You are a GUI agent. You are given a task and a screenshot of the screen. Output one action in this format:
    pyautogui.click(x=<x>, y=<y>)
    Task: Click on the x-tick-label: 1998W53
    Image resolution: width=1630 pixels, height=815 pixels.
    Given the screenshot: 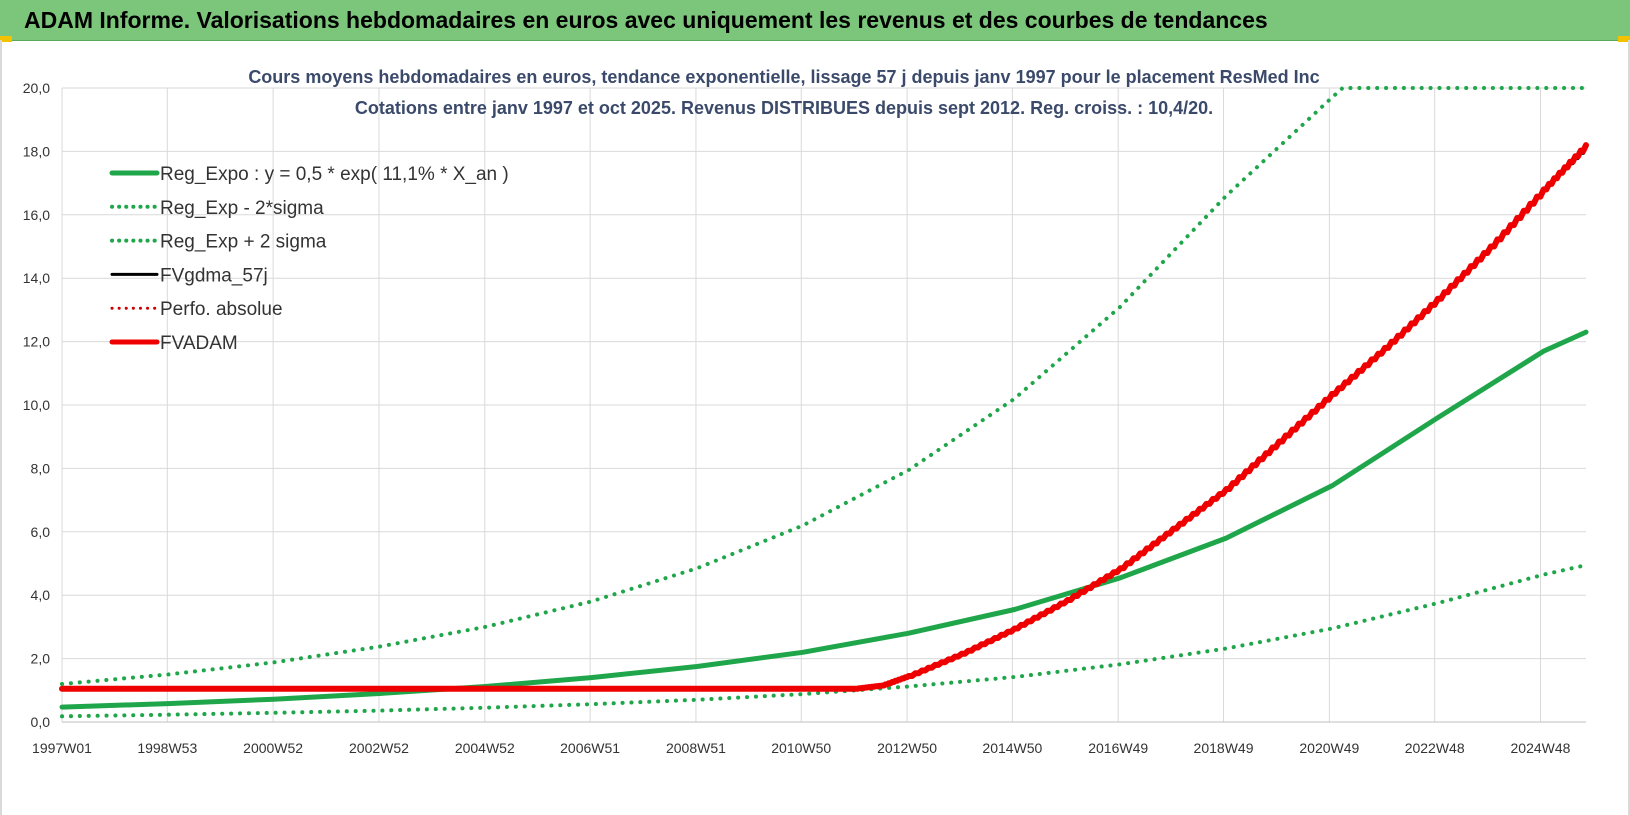 What is the action you would take?
    pyautogui.click(x=167, y=748)
    